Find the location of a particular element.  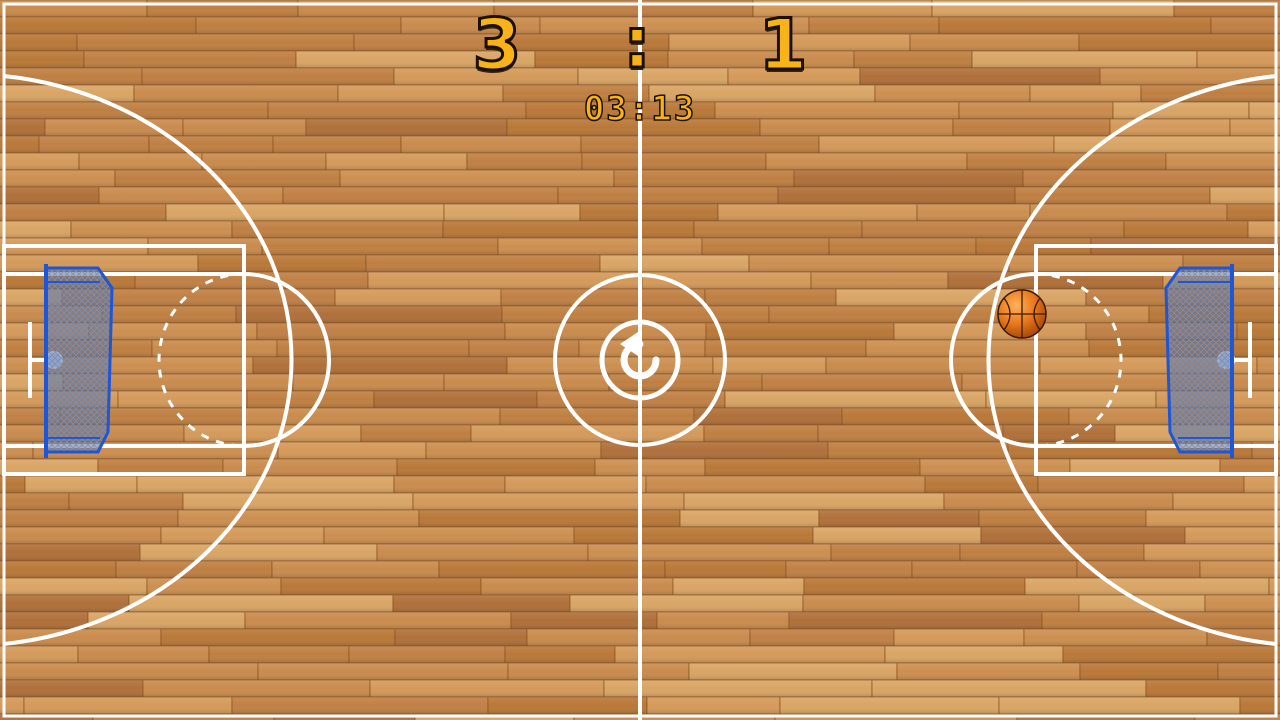

rotate-ccw-icon is located at coordinates (640, 360).